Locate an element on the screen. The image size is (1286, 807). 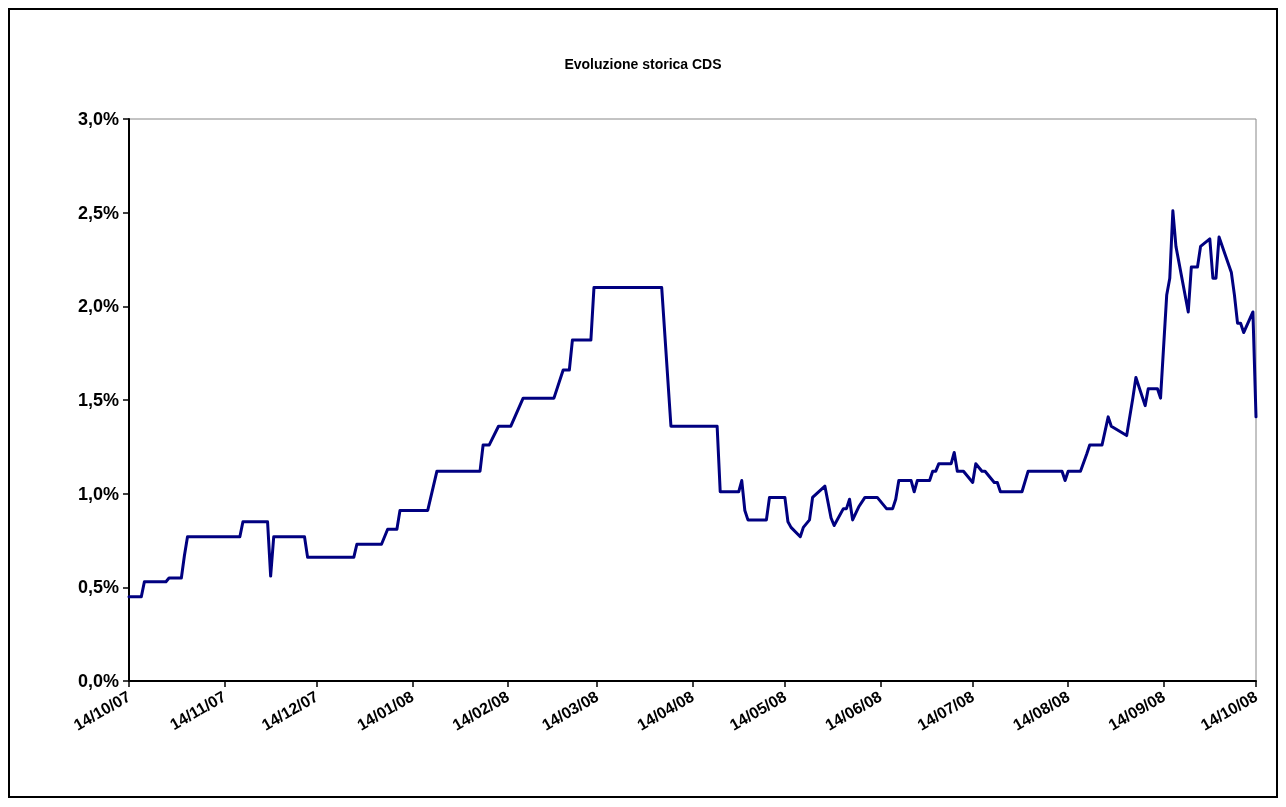
y-tick-label: 2,5% is located at coordinates (98, 212).